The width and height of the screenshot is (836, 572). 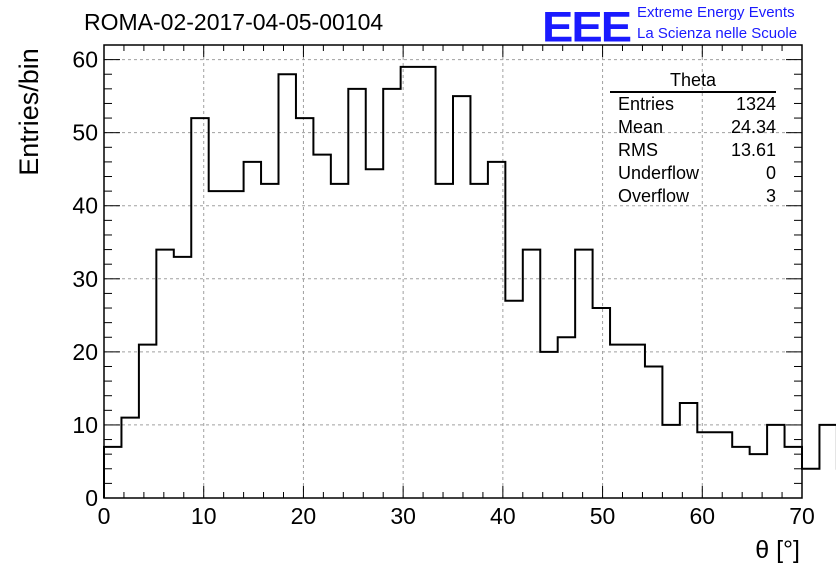 What do you see at coordinates (638, 150) in the screenshot?
I see `stats-label: RMS` at bounding box center [638, 150].